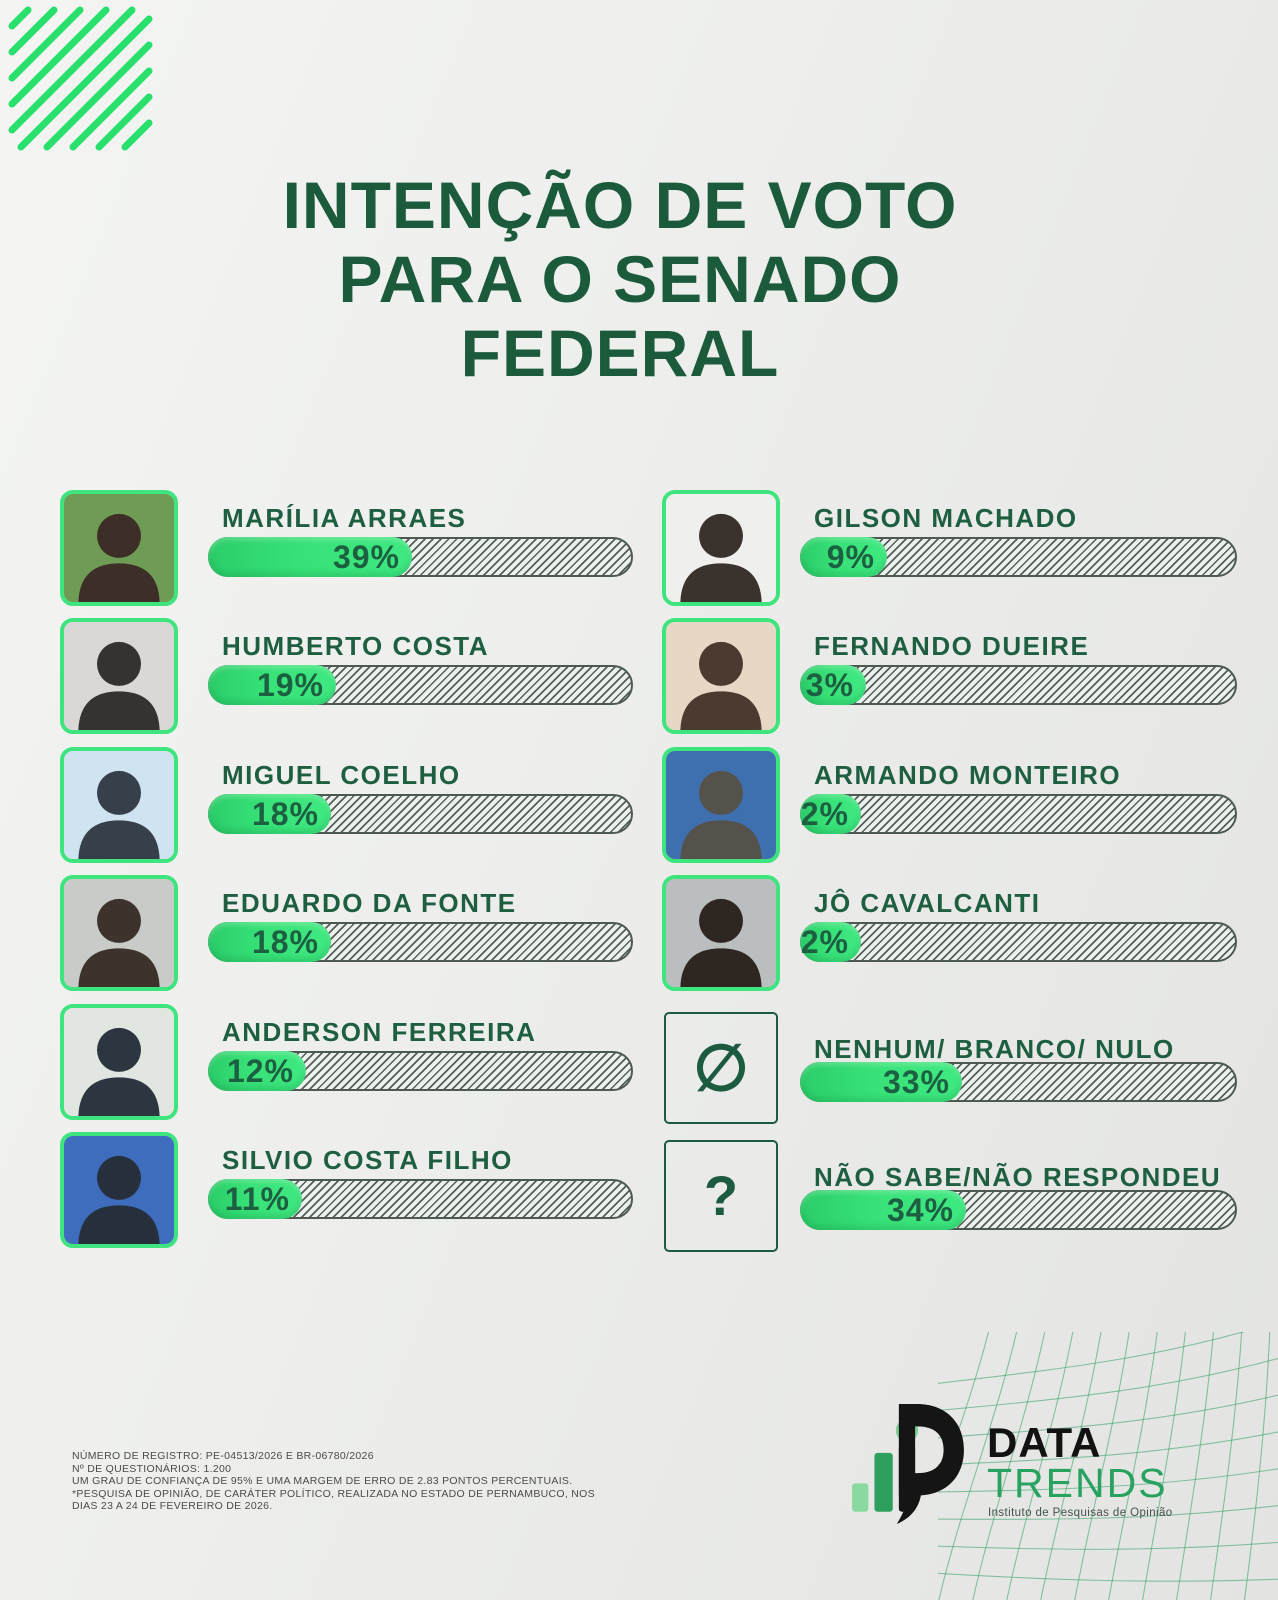 The image size is (1278, 1600). I want to click on result-bar-fill: 34%, so click(883, 1210).